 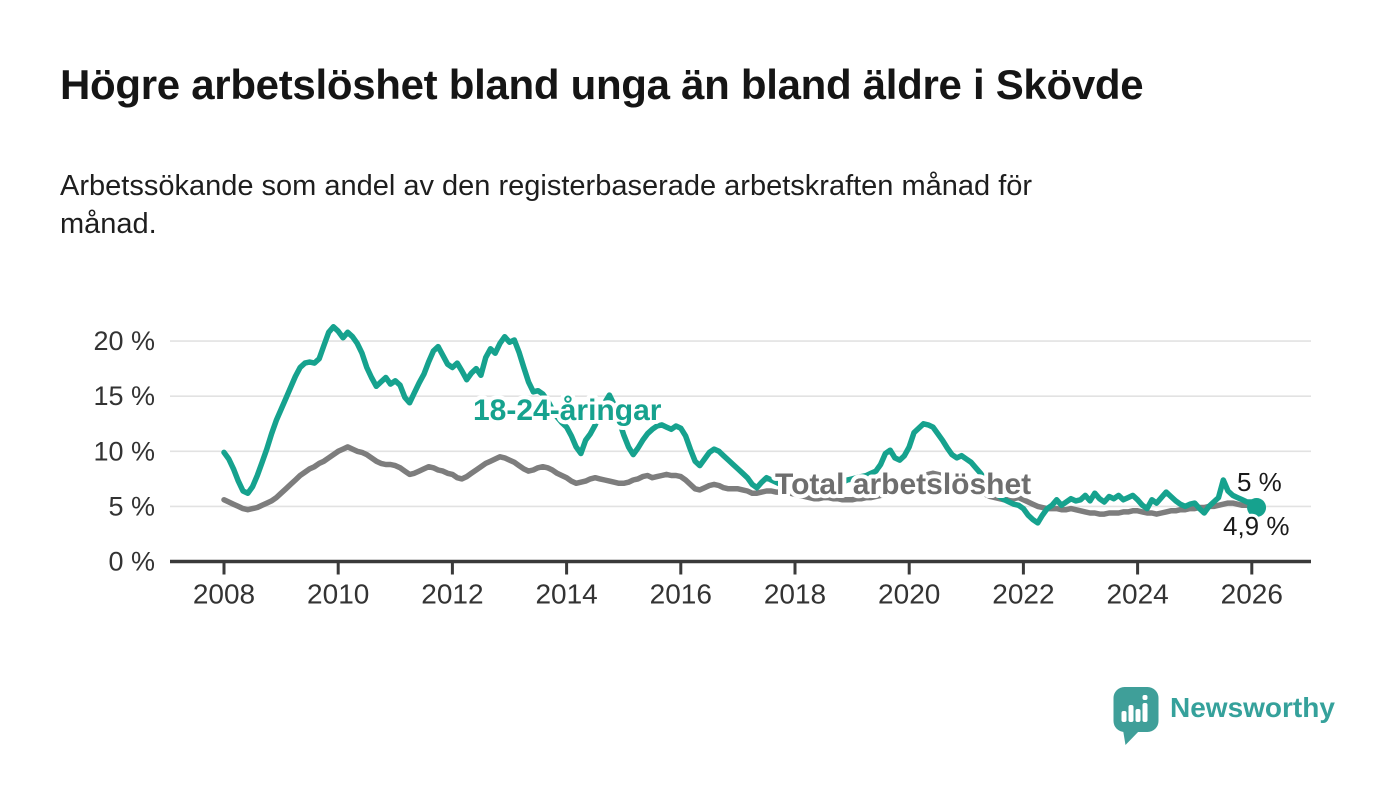 I want to click on x-tick-label: 2012, so click(x=452, y=594).